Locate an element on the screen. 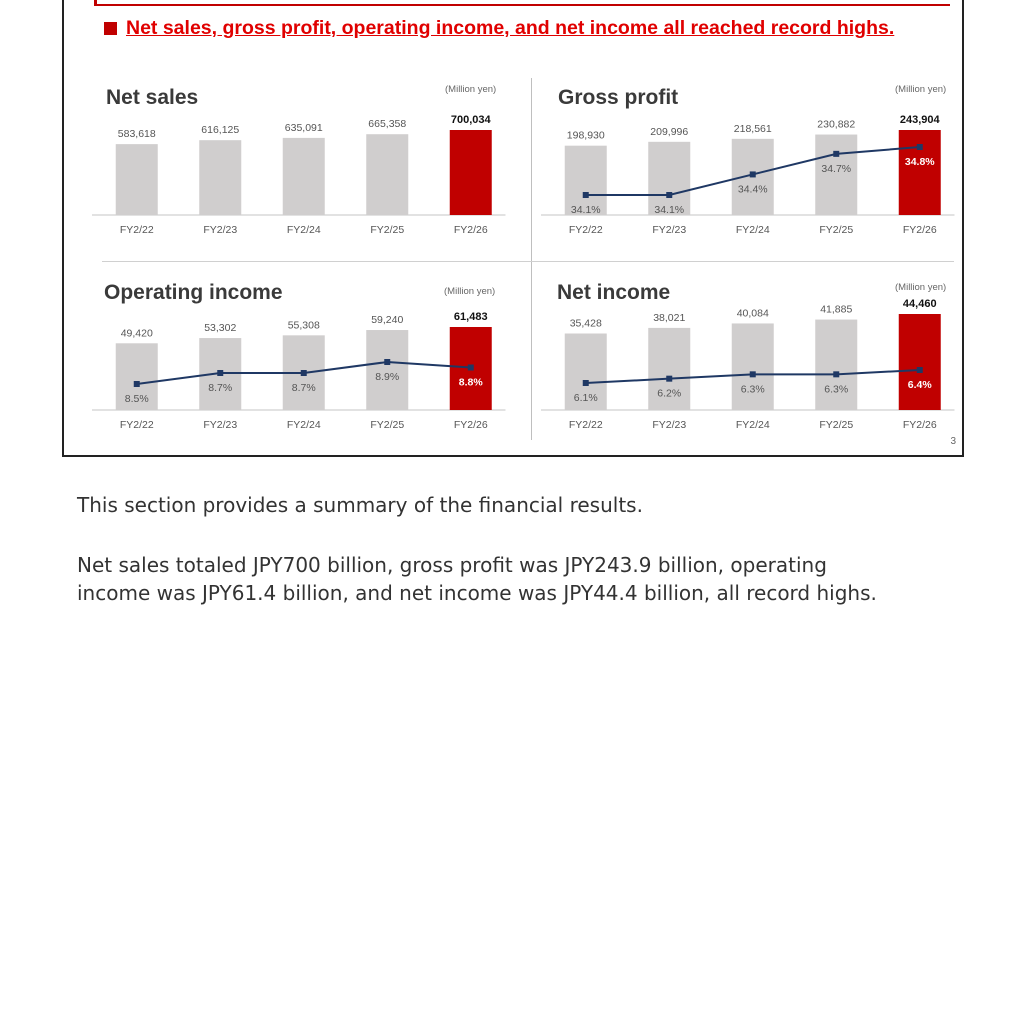 This screenshot has width=1024, height=1024. data-label: 61,483 is located at coordinates (471, 317).